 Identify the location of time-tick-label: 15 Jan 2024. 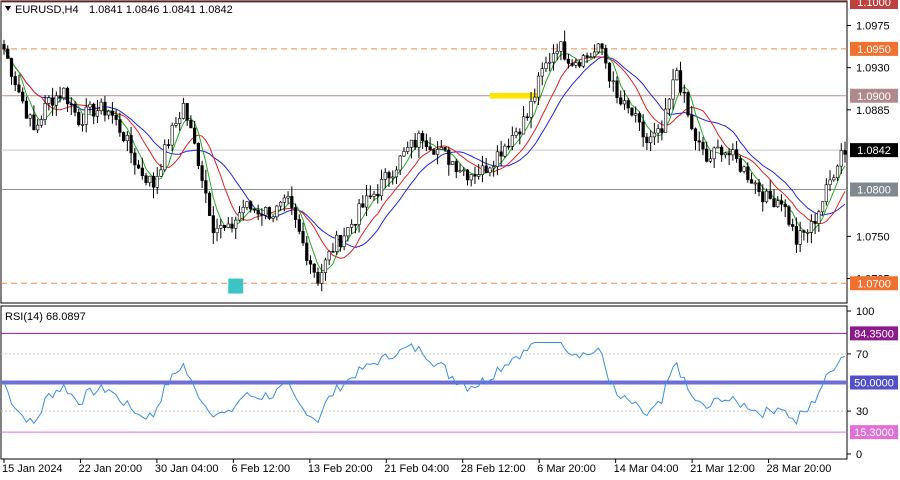
(32, 469).